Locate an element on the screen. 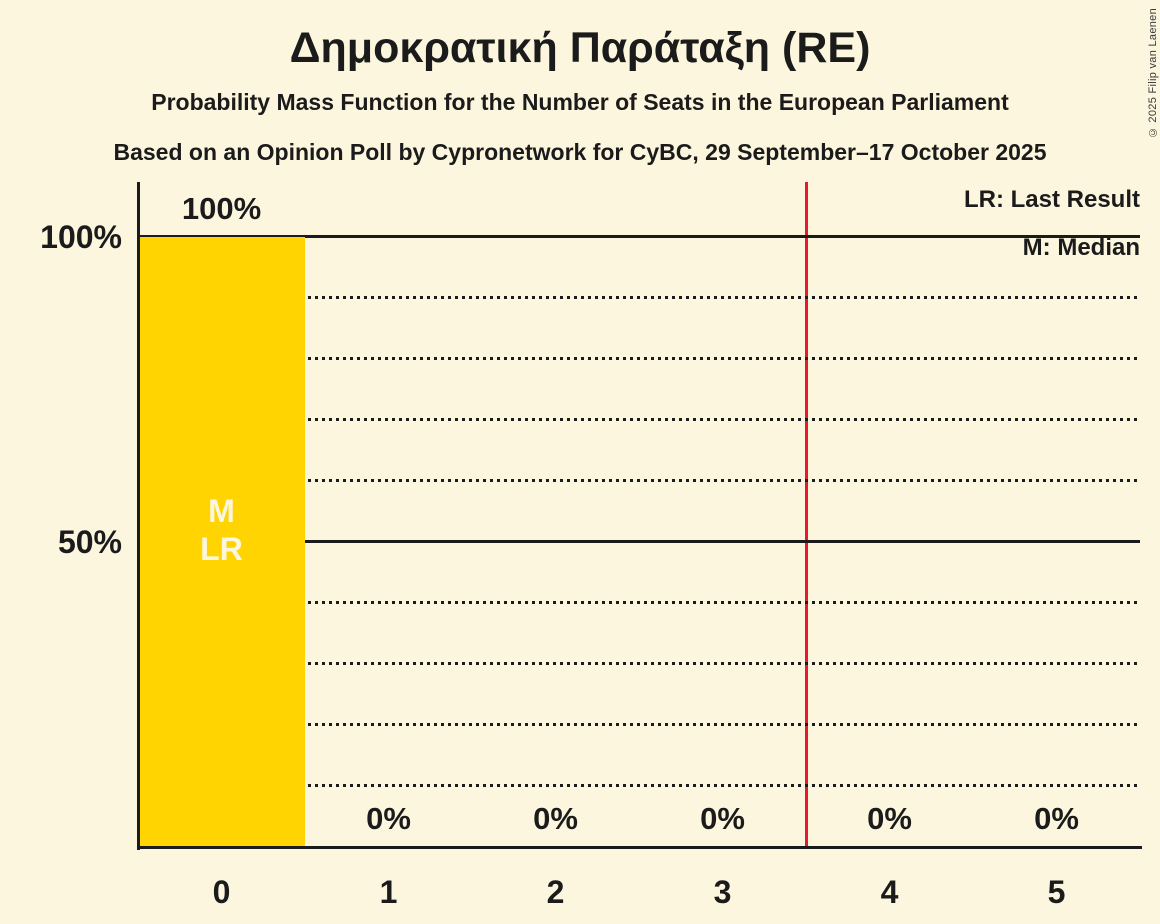 The width and height of the screenshot is (1160, 924). x-tick-label-0: 0 is located at coordinates (221, 892).